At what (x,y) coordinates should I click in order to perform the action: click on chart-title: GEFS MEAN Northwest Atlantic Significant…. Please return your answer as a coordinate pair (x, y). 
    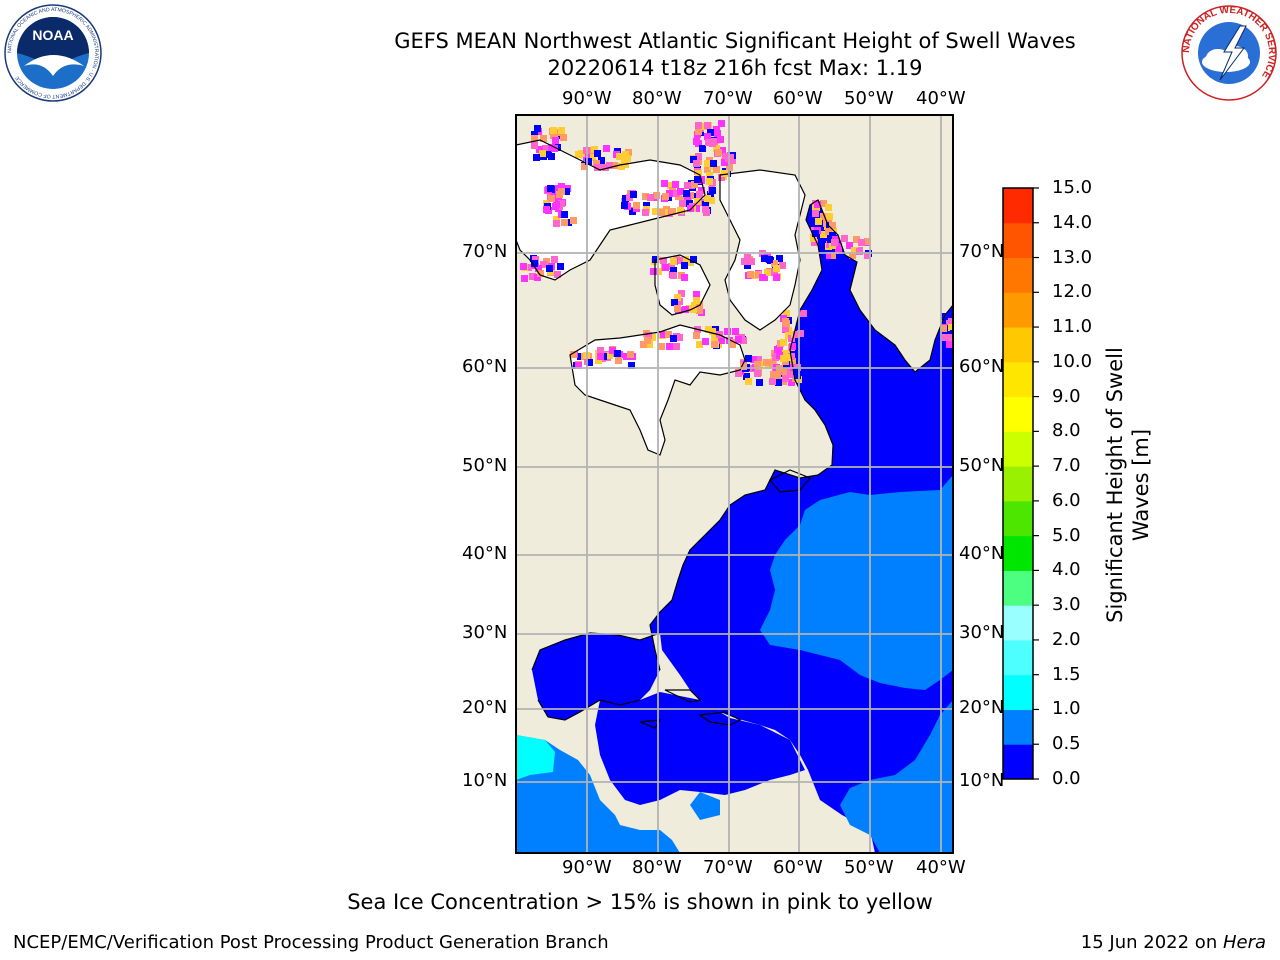
    Looking at the image, I should click on (735, 41).